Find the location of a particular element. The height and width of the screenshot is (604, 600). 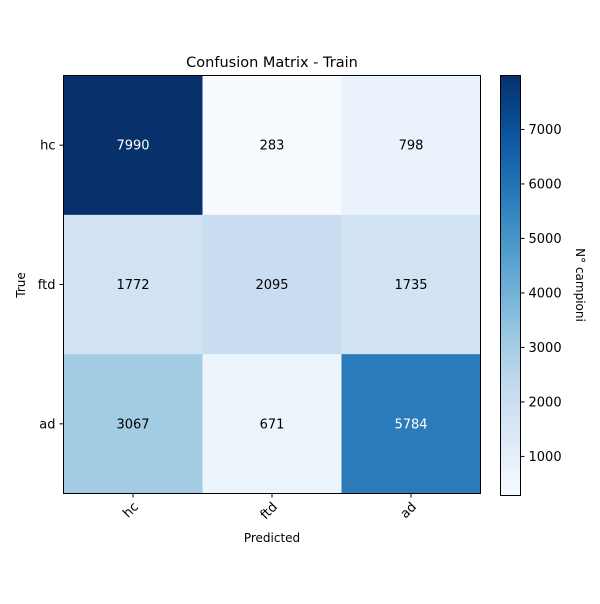

y-tick-label-ad: ad is located at coordinates (47, 424).